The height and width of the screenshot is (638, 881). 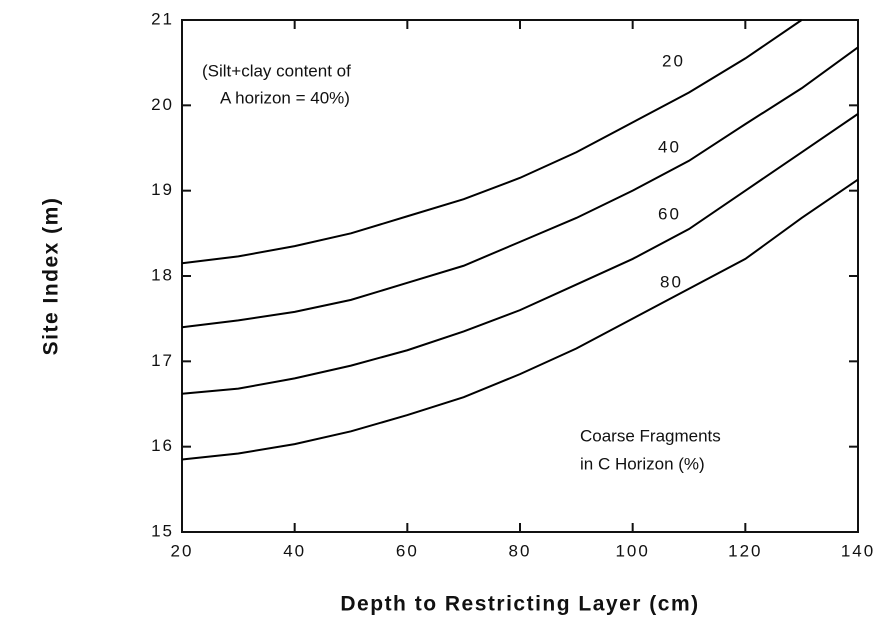 I want to click on annotation: A horizon = 40%), so click(x=285, y=97).